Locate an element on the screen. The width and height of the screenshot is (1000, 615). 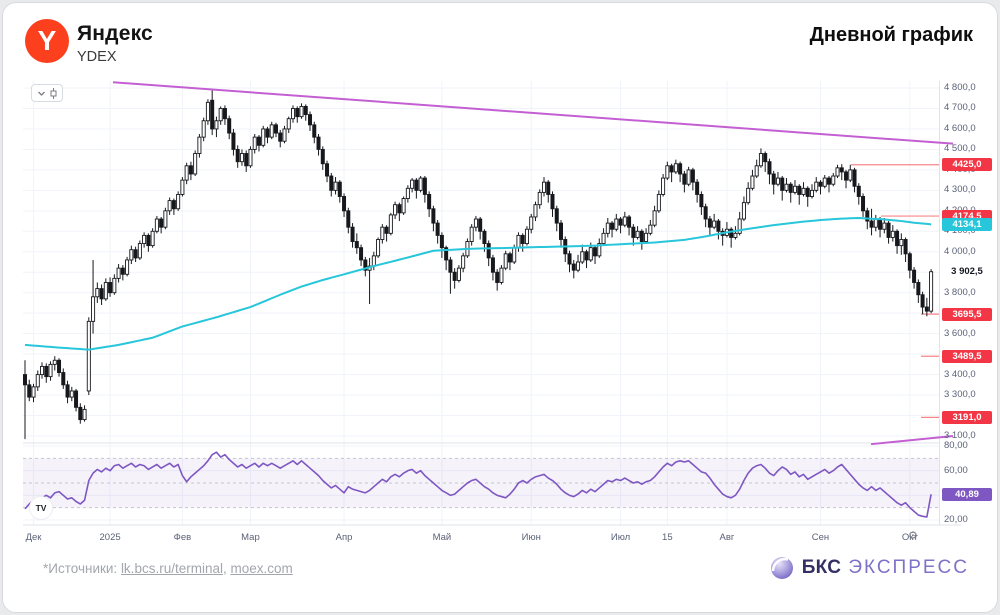
price-level-label: 3191,0 is located at coordinates (967, 417).